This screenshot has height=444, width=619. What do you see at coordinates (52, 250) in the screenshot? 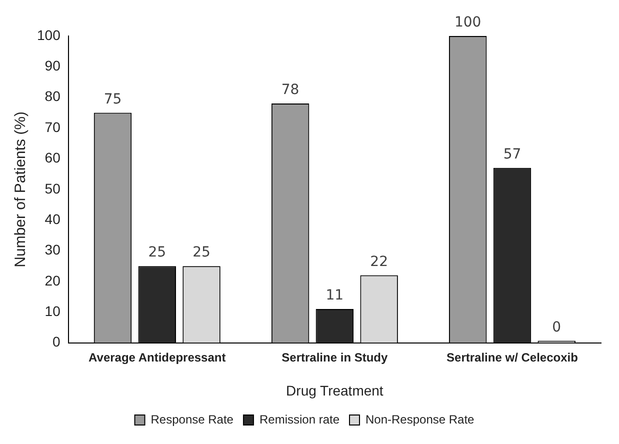
I see `y-tick-label: 30` at bounding box center [52, 250].